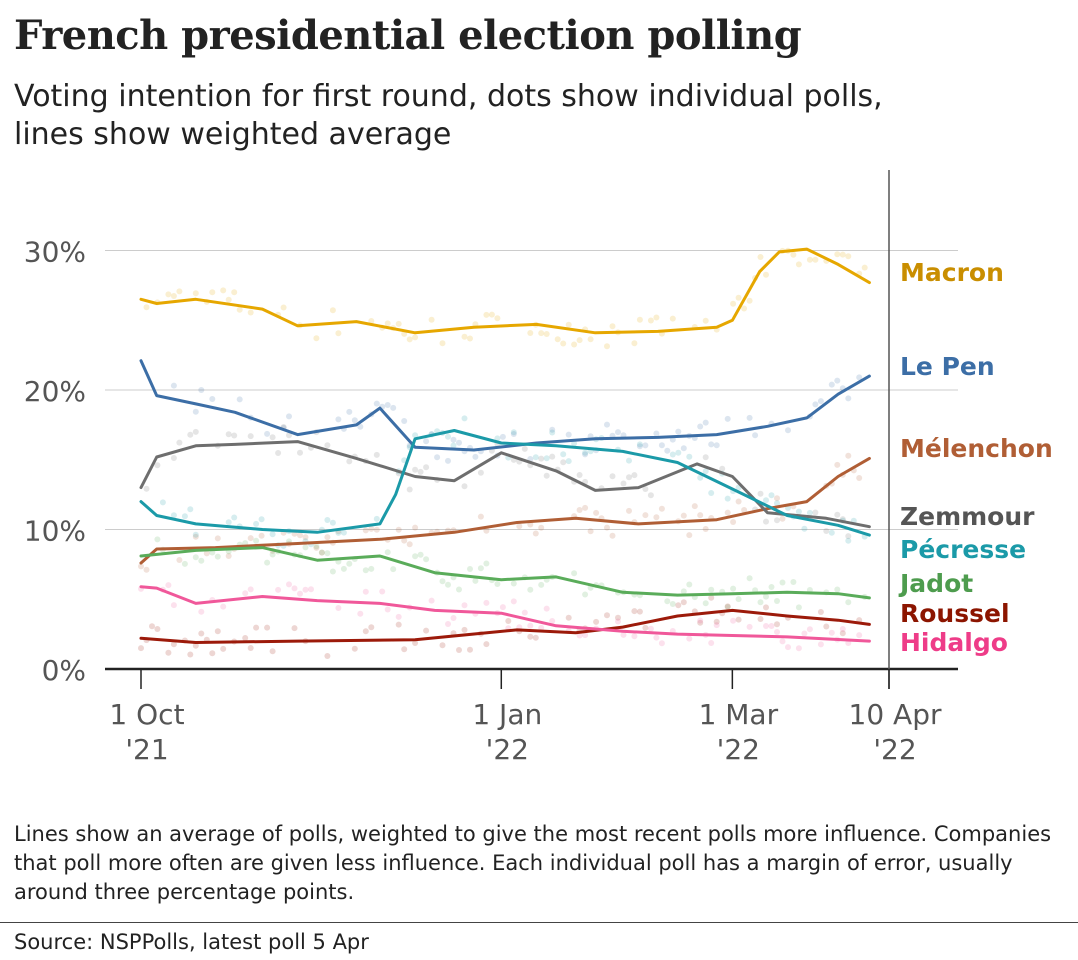 The image size is (1078, 960). What do you see at coordinates (955, 613) in the screenshot?
I see `label-roussel: Roussel` at bounding box center [955, 613].